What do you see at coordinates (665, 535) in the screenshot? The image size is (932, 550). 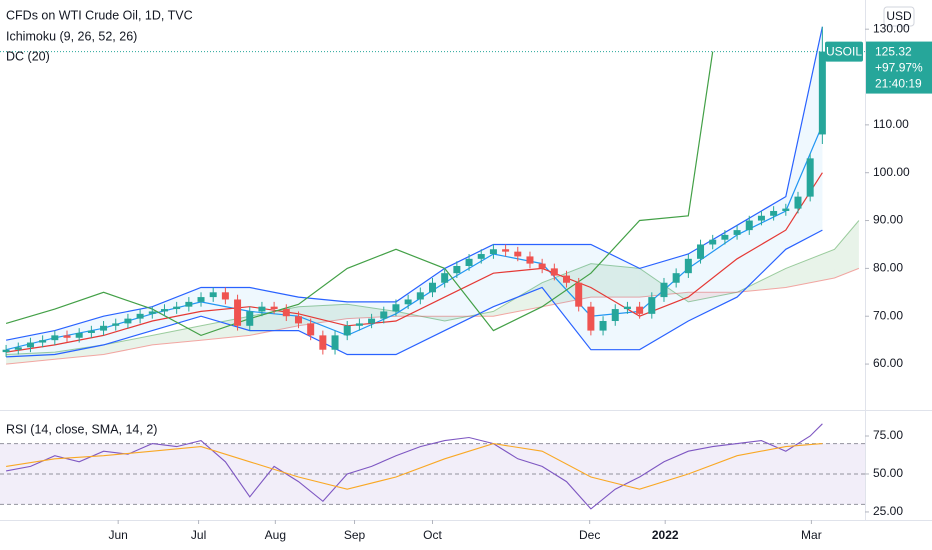 I see `x-tick-label: 2022` at bounding box center [665, 535].